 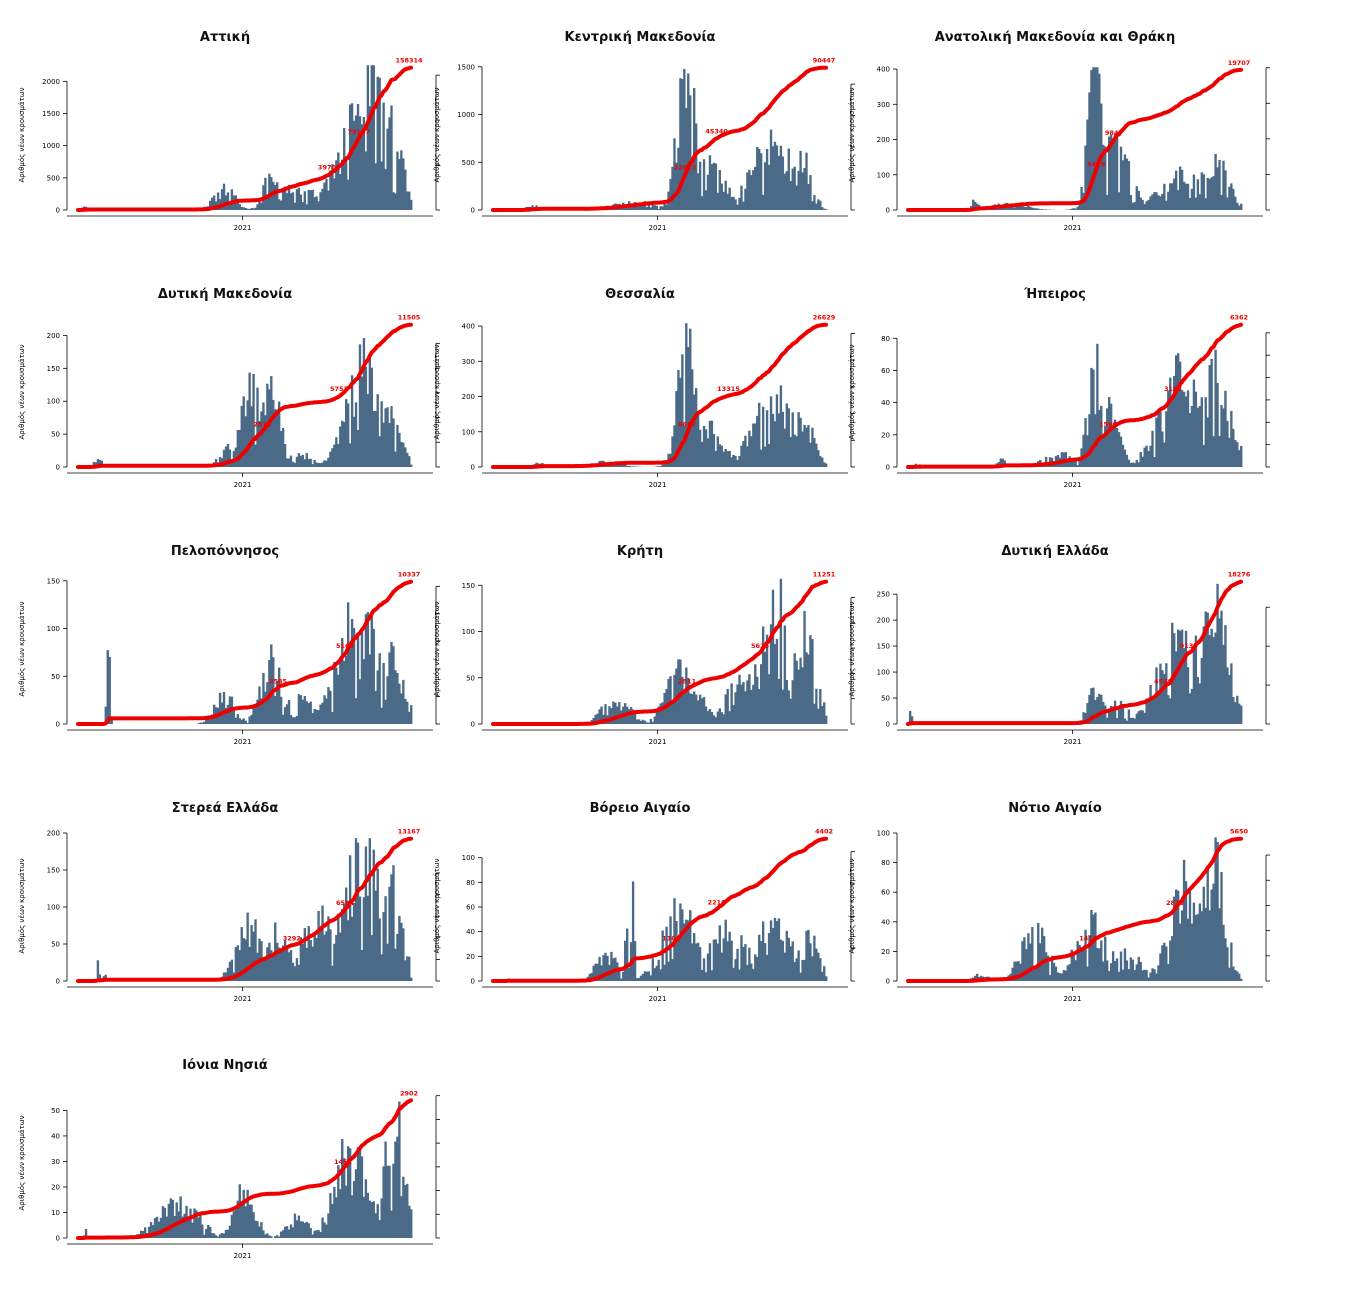 I want to click on y-tick-label: 500, so click(x=53, y=178).